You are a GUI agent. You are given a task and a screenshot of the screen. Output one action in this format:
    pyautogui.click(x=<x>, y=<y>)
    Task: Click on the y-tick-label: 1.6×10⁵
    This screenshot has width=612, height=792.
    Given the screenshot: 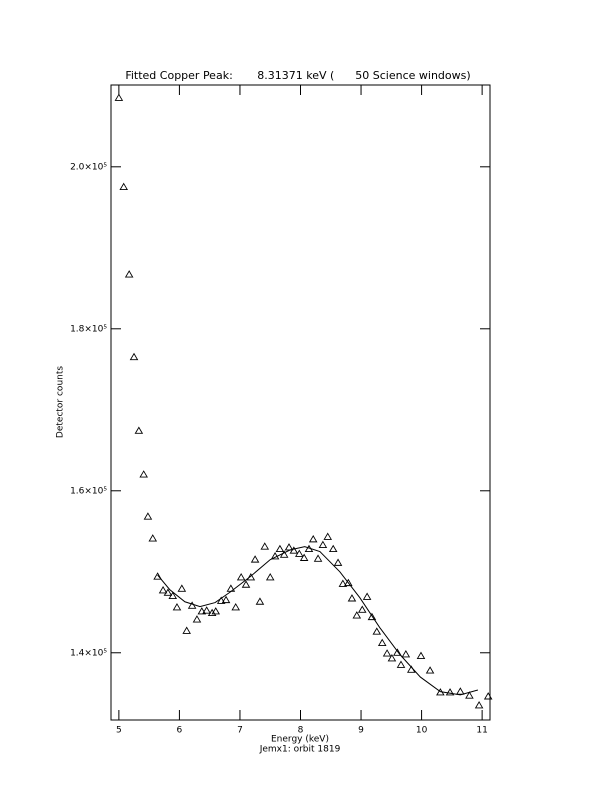 What is the action you would take?
    pyautogui.click(x=88, y=491)
    